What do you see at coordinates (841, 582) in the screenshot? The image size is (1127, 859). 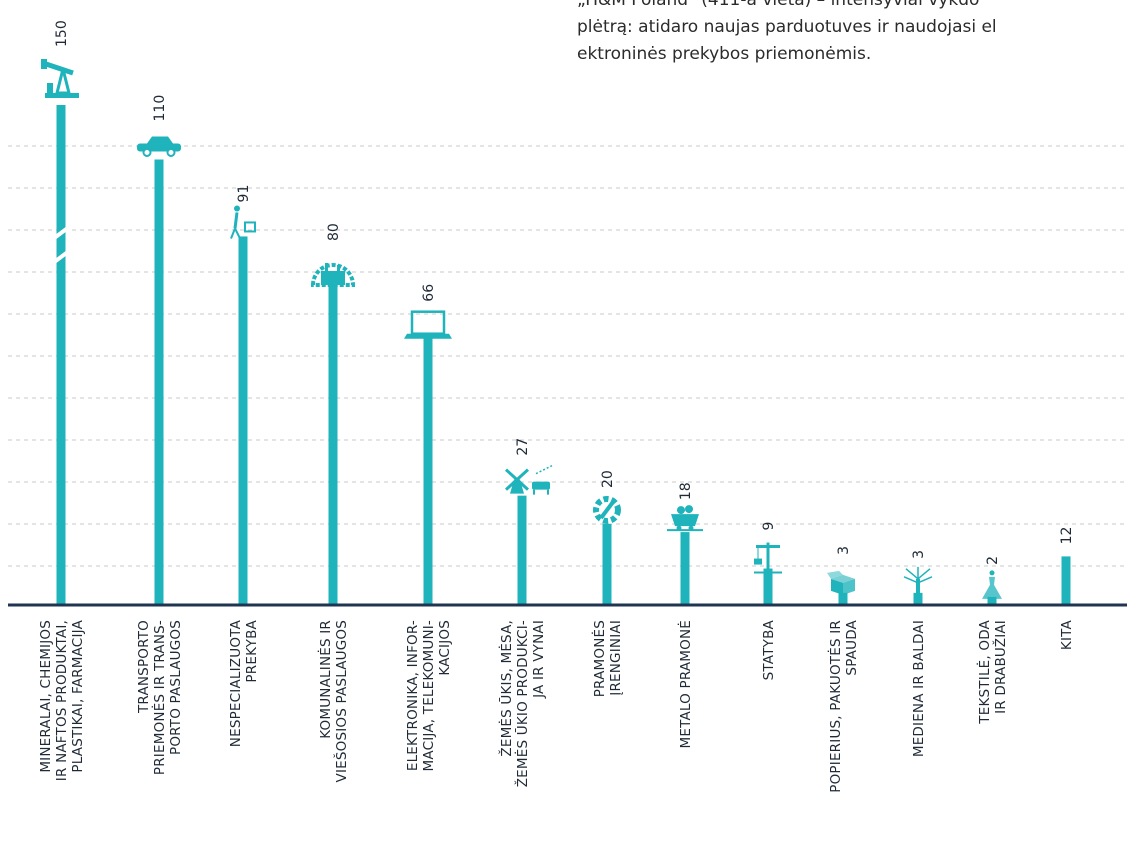 I see `box-icon` at bounding box center [841, 582].